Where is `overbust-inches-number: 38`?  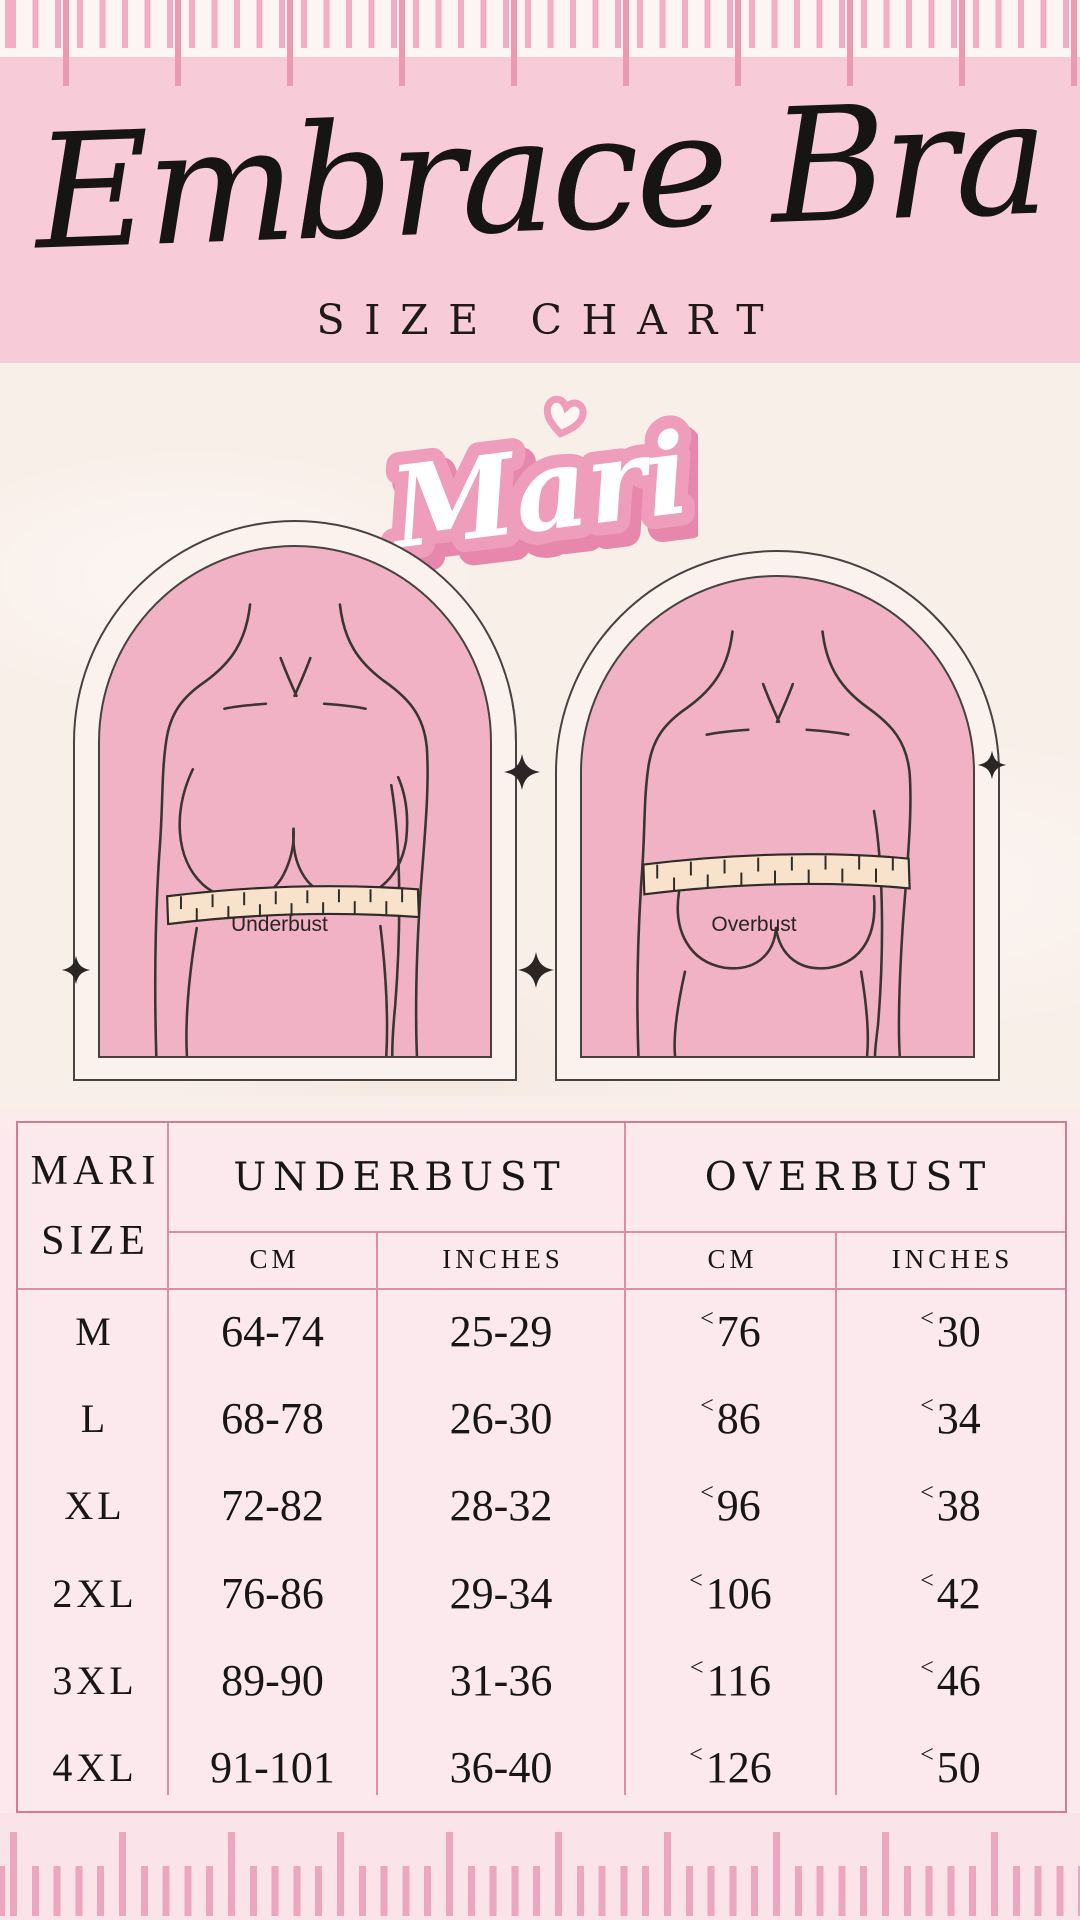 overbust-inches-number: 38 is located at coordinates (958, 1506).